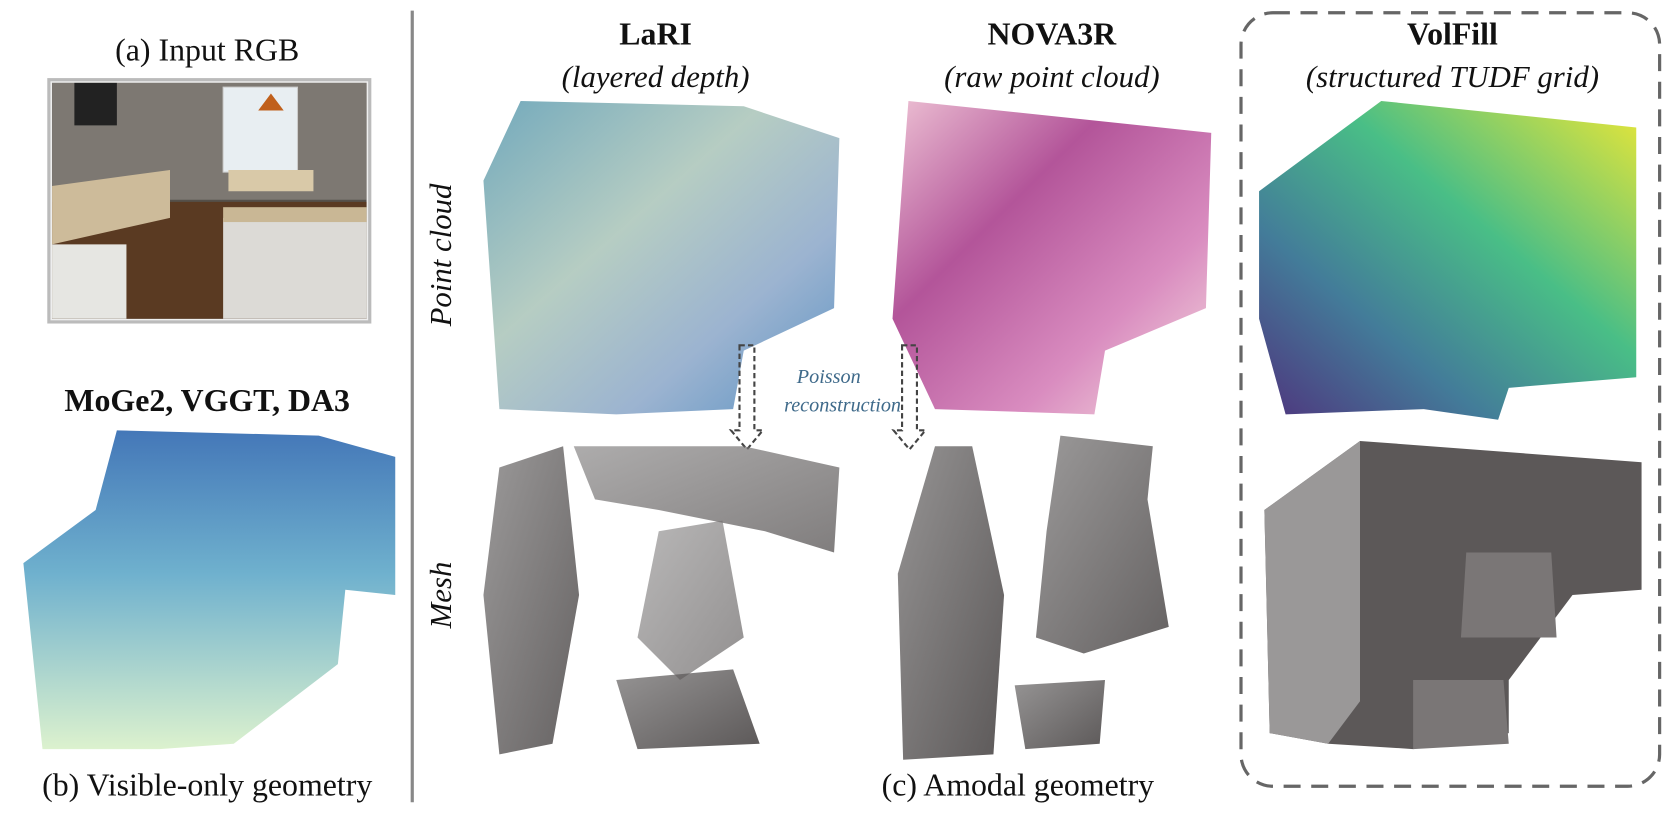  What do you see at coordinates (1052, 77) in the screenshot?
I see `column-subtitle: (raw point cloud)` at bounding box center [1052, 77].